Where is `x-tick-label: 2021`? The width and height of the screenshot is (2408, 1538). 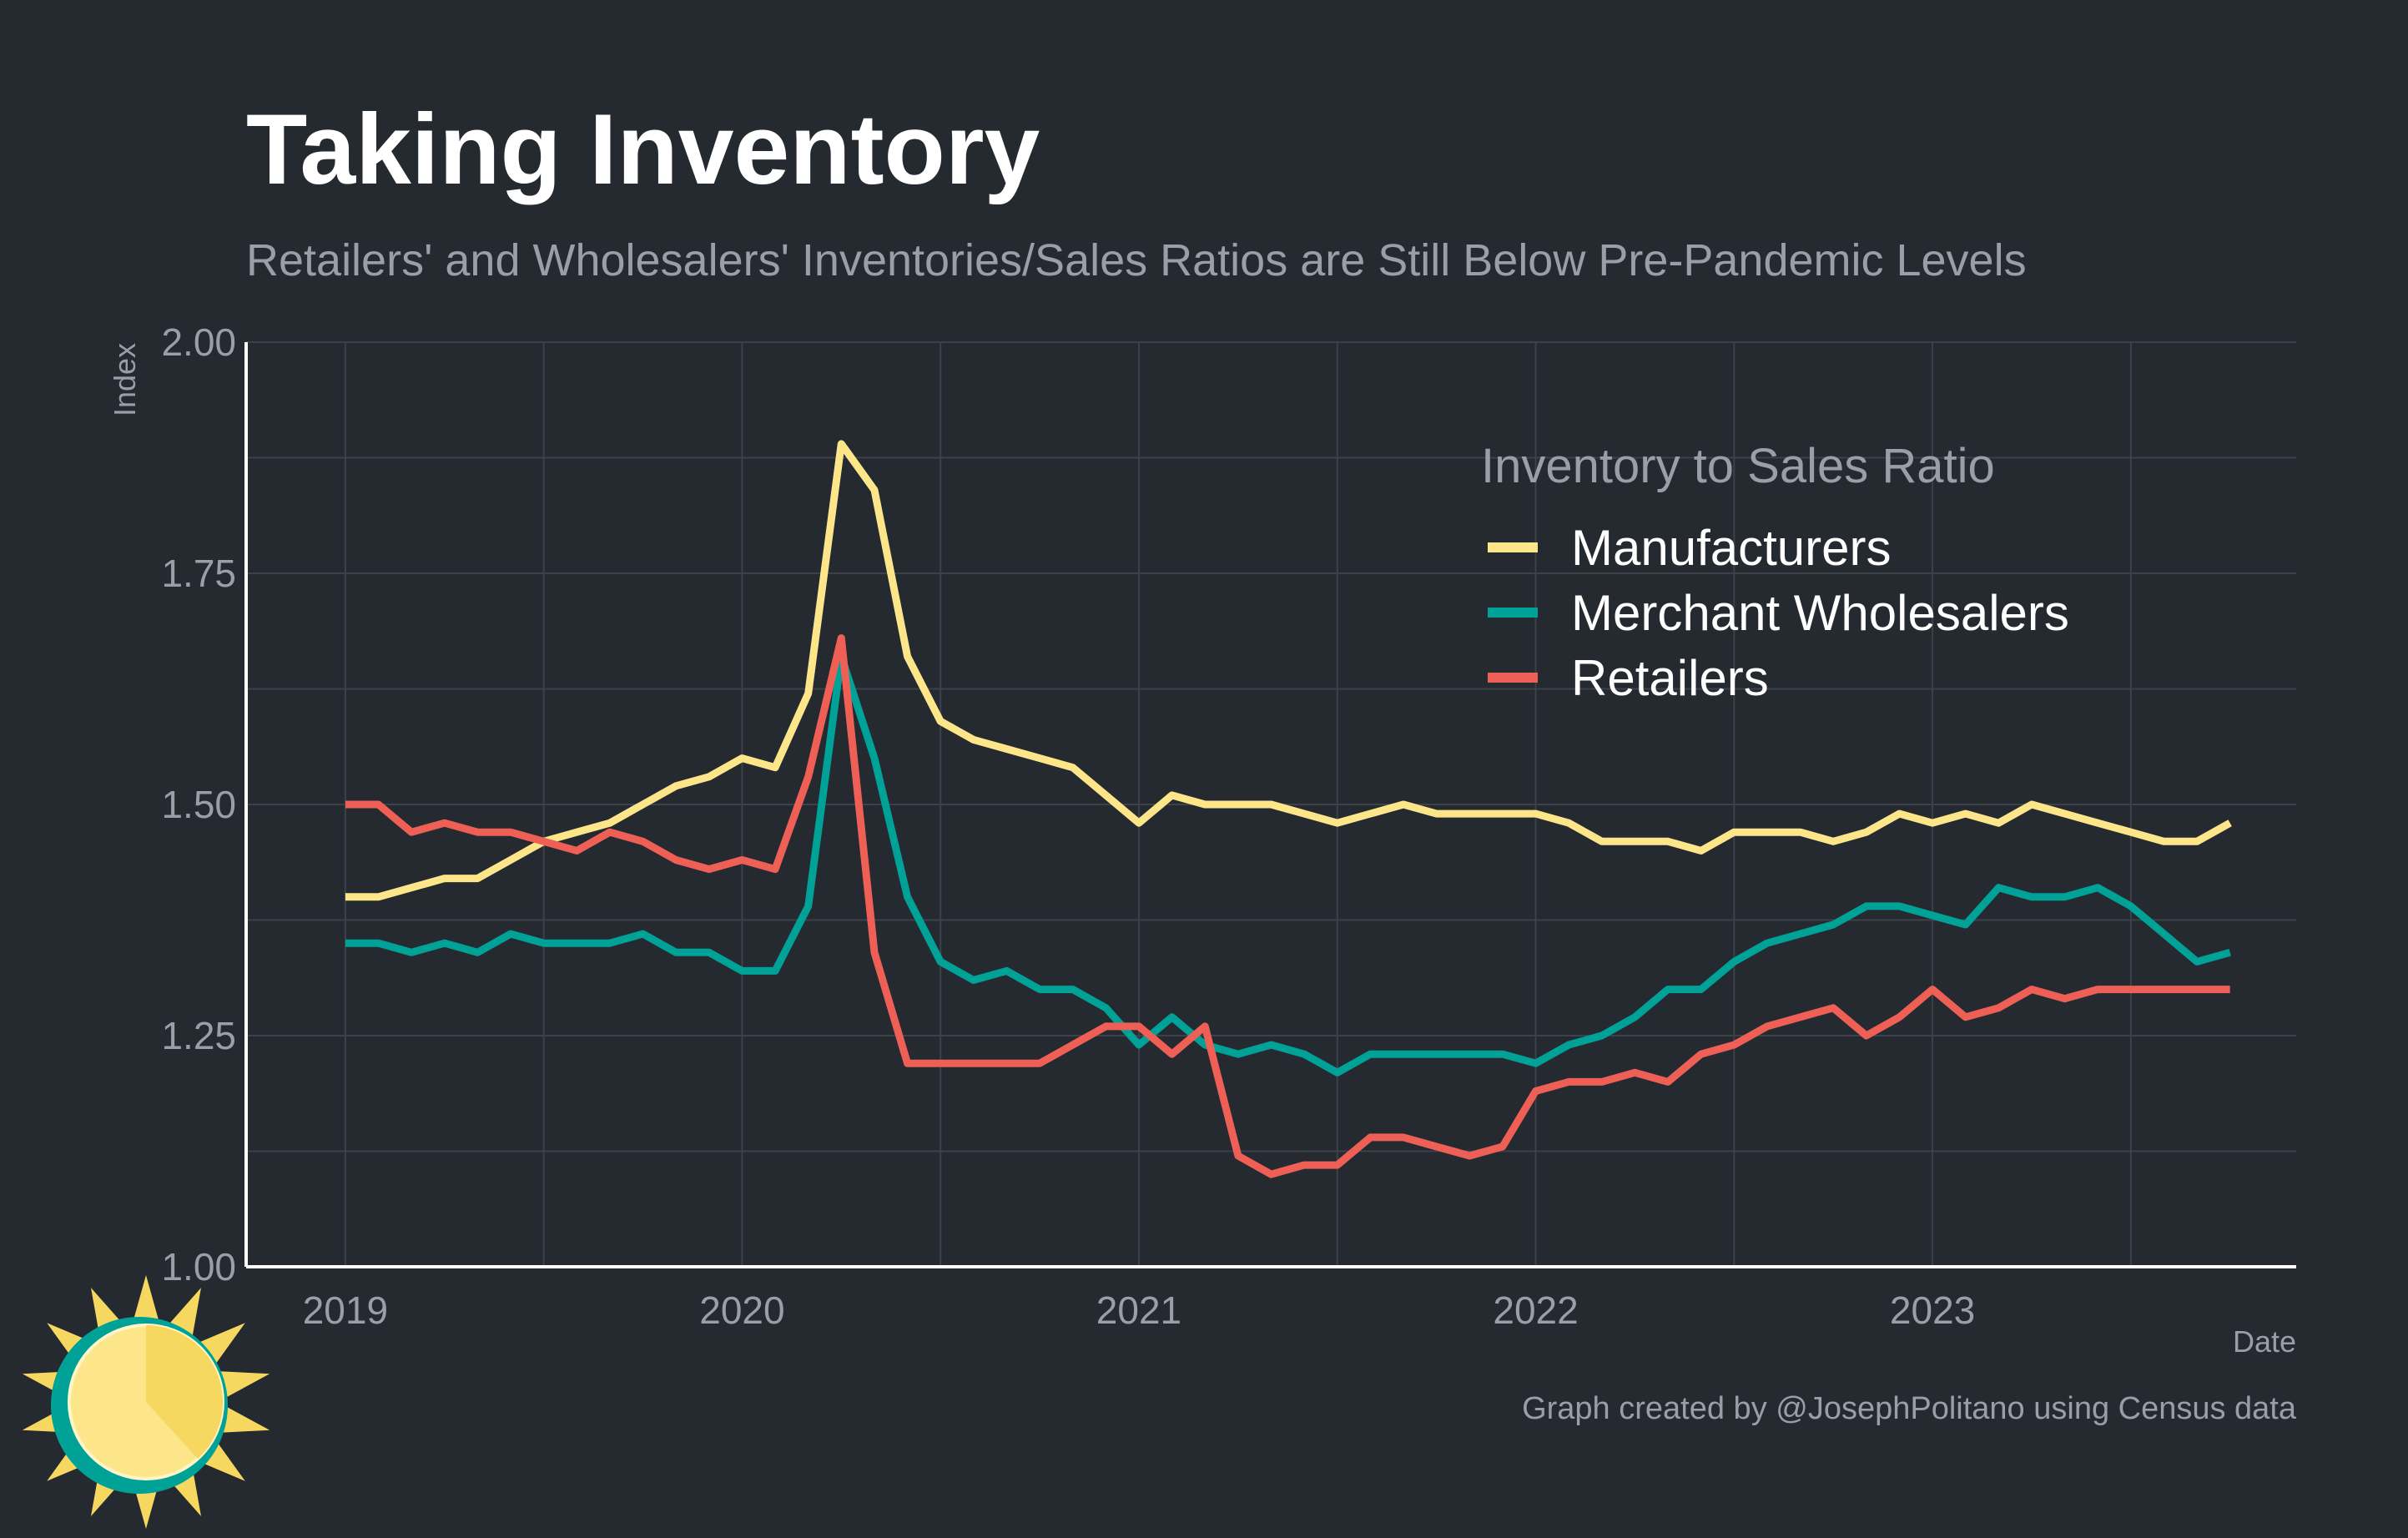 x-tick-label: 2021 is located at coordinates (1138, 1310).